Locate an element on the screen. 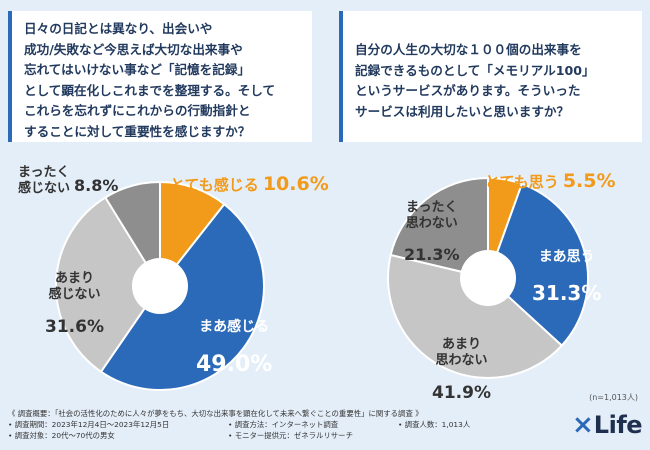  survey-period: • 調査期間：2023年12月4日〜2023年12月5日 is located at coordinates (89, 424).